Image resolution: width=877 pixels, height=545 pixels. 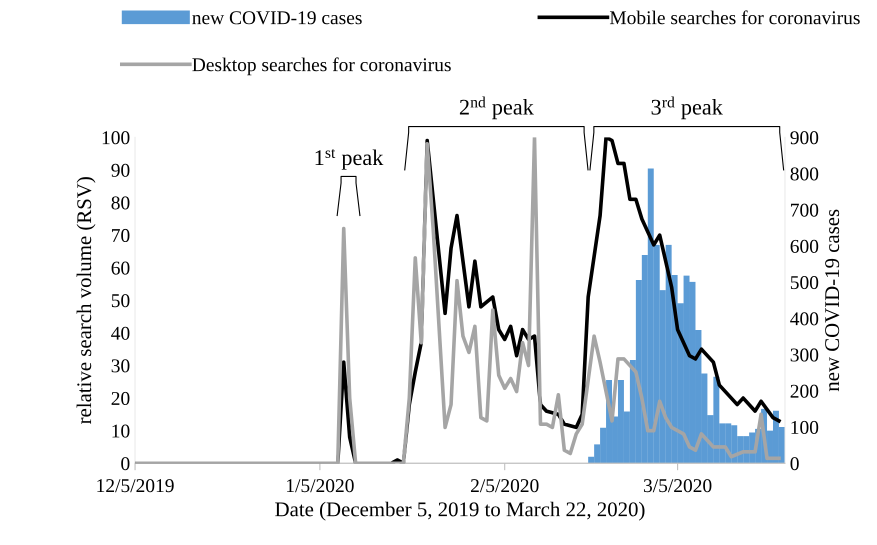 What do you see at coordinates (794, 463) in the screenshot?
I see `y2-tick-label: 0` at bounding box center [794, 463].